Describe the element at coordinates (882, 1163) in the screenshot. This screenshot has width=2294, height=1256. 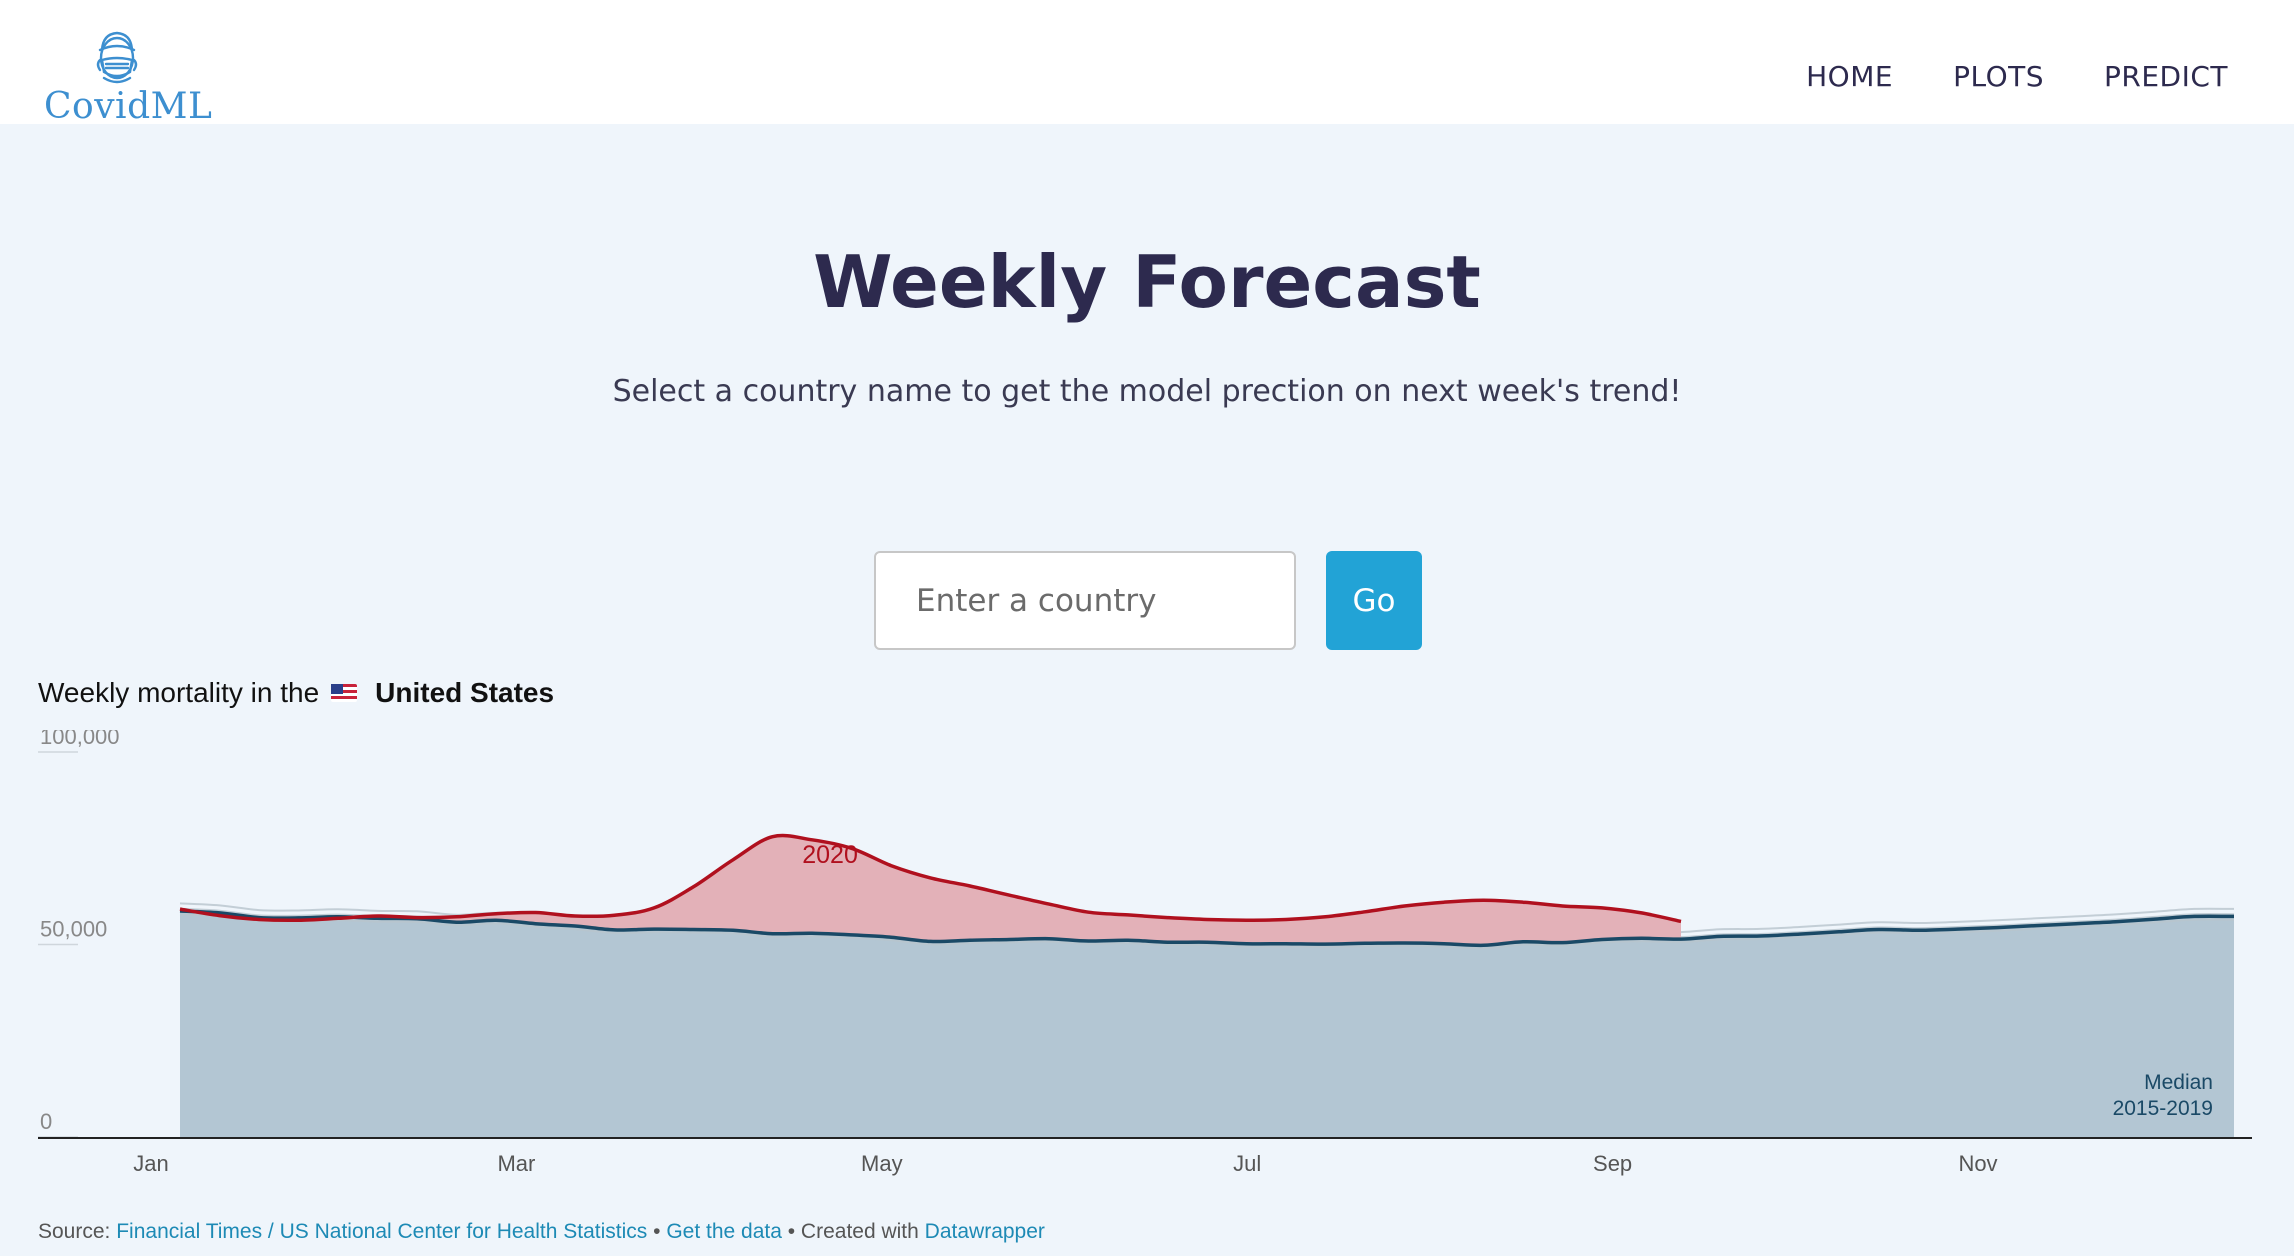
I see `x-tick-label: May` at that location.